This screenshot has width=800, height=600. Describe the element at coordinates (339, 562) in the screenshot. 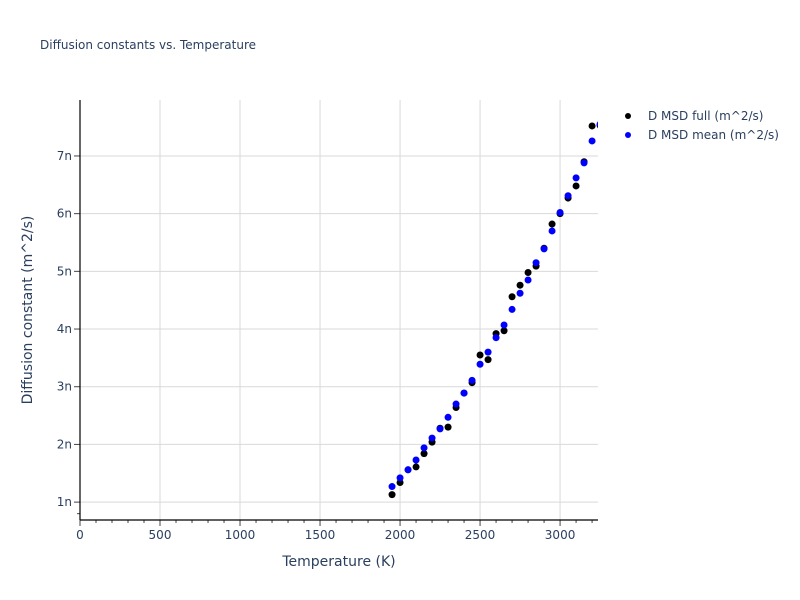

I see `x-axis-title: Temperature (K)` at that location.